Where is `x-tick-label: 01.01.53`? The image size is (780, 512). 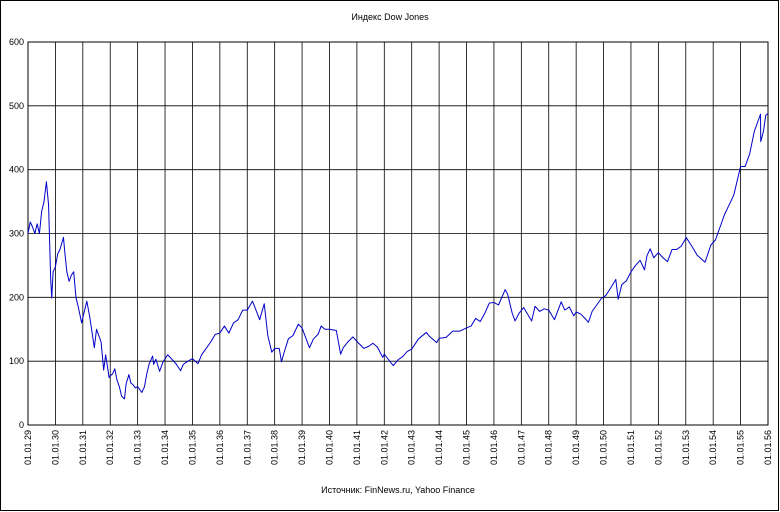
x-tick-label: 01.01.53 is located at coordinates (686, 447).